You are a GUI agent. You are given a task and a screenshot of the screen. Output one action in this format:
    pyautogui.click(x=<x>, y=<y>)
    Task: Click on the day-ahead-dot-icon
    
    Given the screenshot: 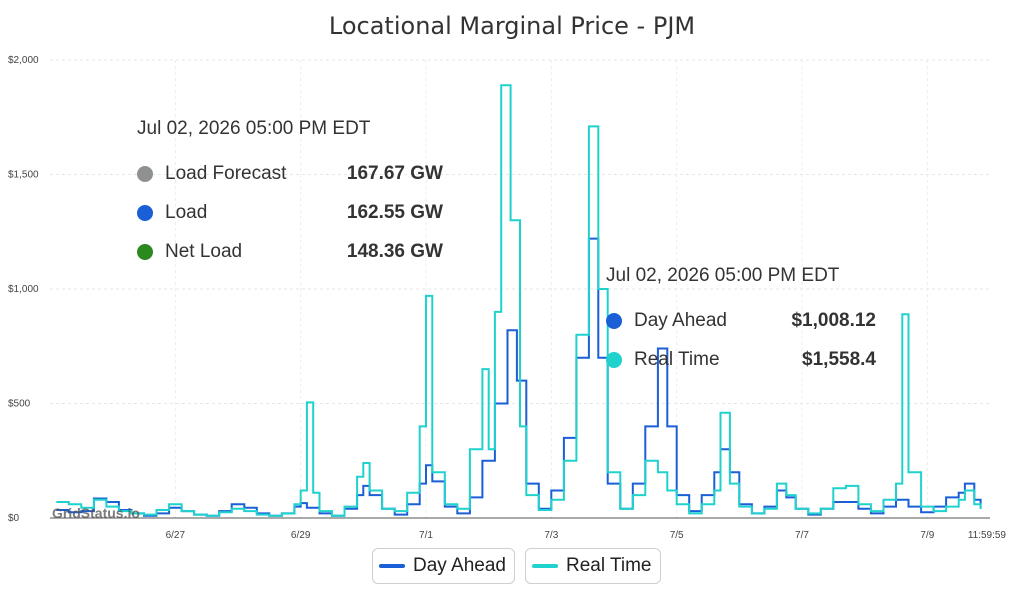 What is the action you would take?
    pyautogui.click(x=614, y=320)
    